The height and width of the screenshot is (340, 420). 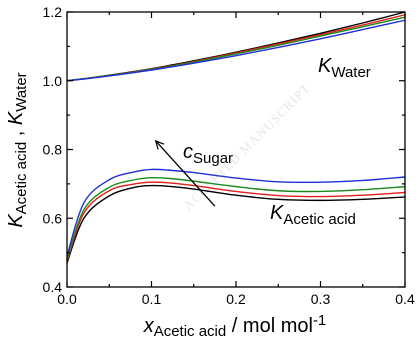 What do you see at coordinates (319, 219) in the screenshot?
I see `annotation-k-acetic-sub: Acetic acid` at bounding box center [319, 219].